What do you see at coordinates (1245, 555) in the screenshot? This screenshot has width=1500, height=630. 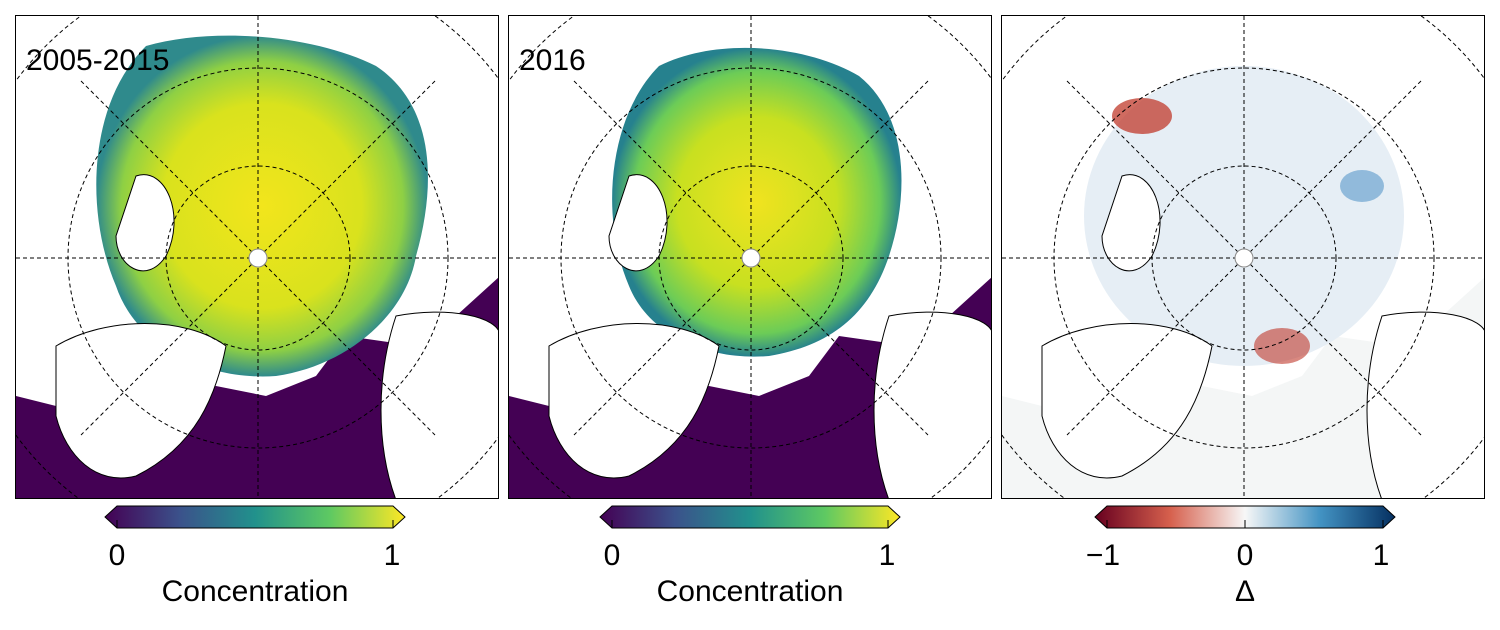 I see `colorbar-tick-mid: 0` at bounding box center [1245, 555].